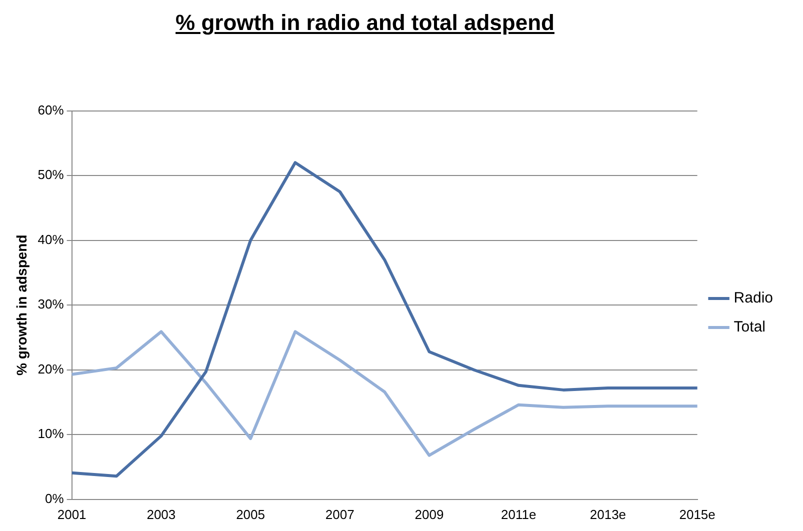 This screenshot has height=531, width=803. I want to click on chart-title: % growth in radio and total adspend, so click(365, 23).